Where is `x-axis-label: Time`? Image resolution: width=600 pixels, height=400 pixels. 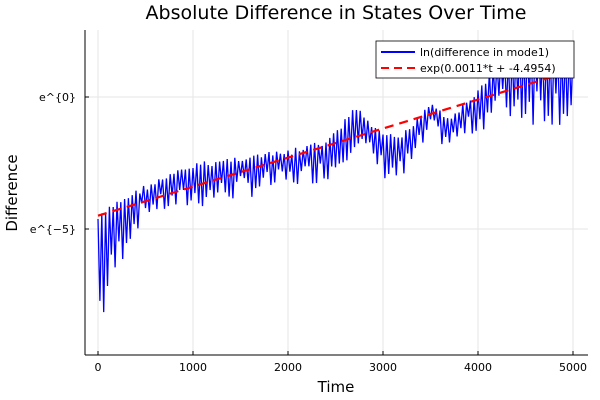 x-axis-label: Time is located at coordinates (336, 387).